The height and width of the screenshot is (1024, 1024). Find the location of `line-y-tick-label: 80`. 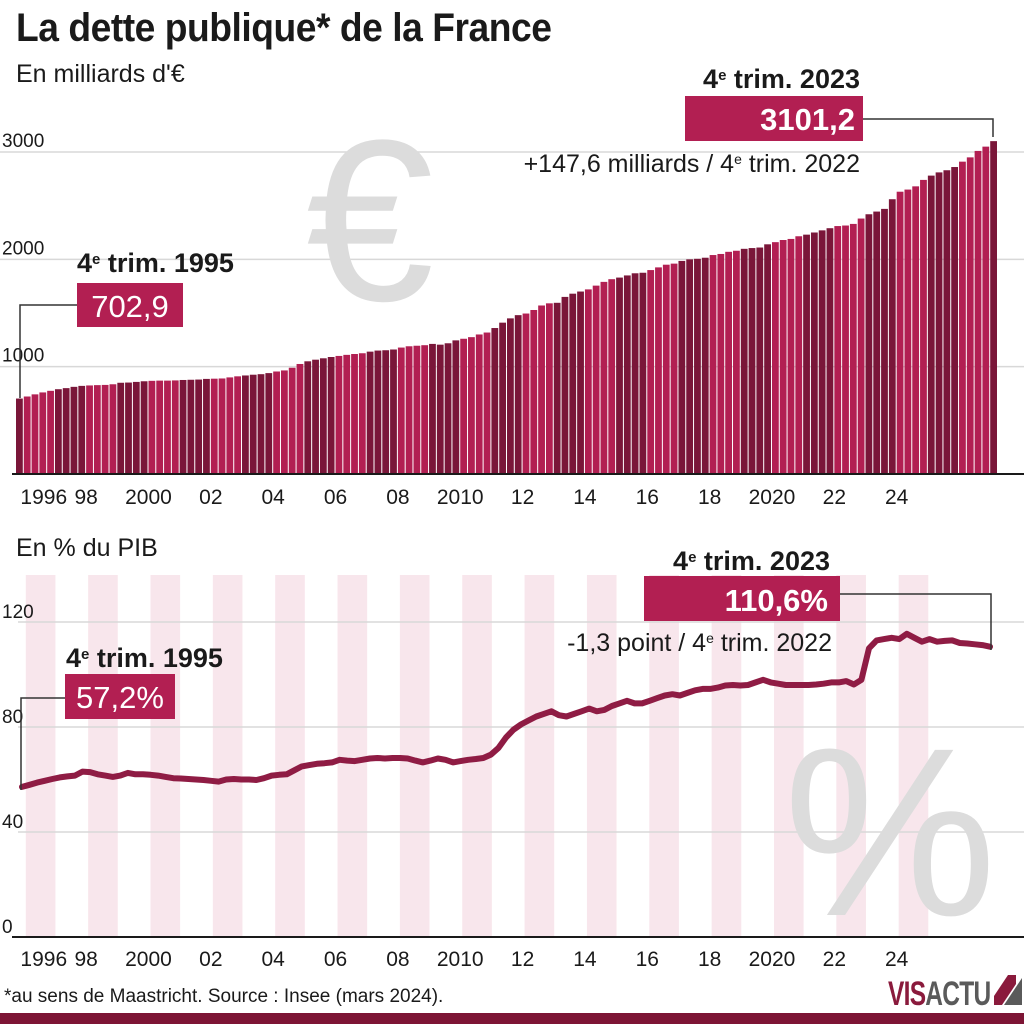

line-y-tick-label: 80 is located at coordinates (12, 717).